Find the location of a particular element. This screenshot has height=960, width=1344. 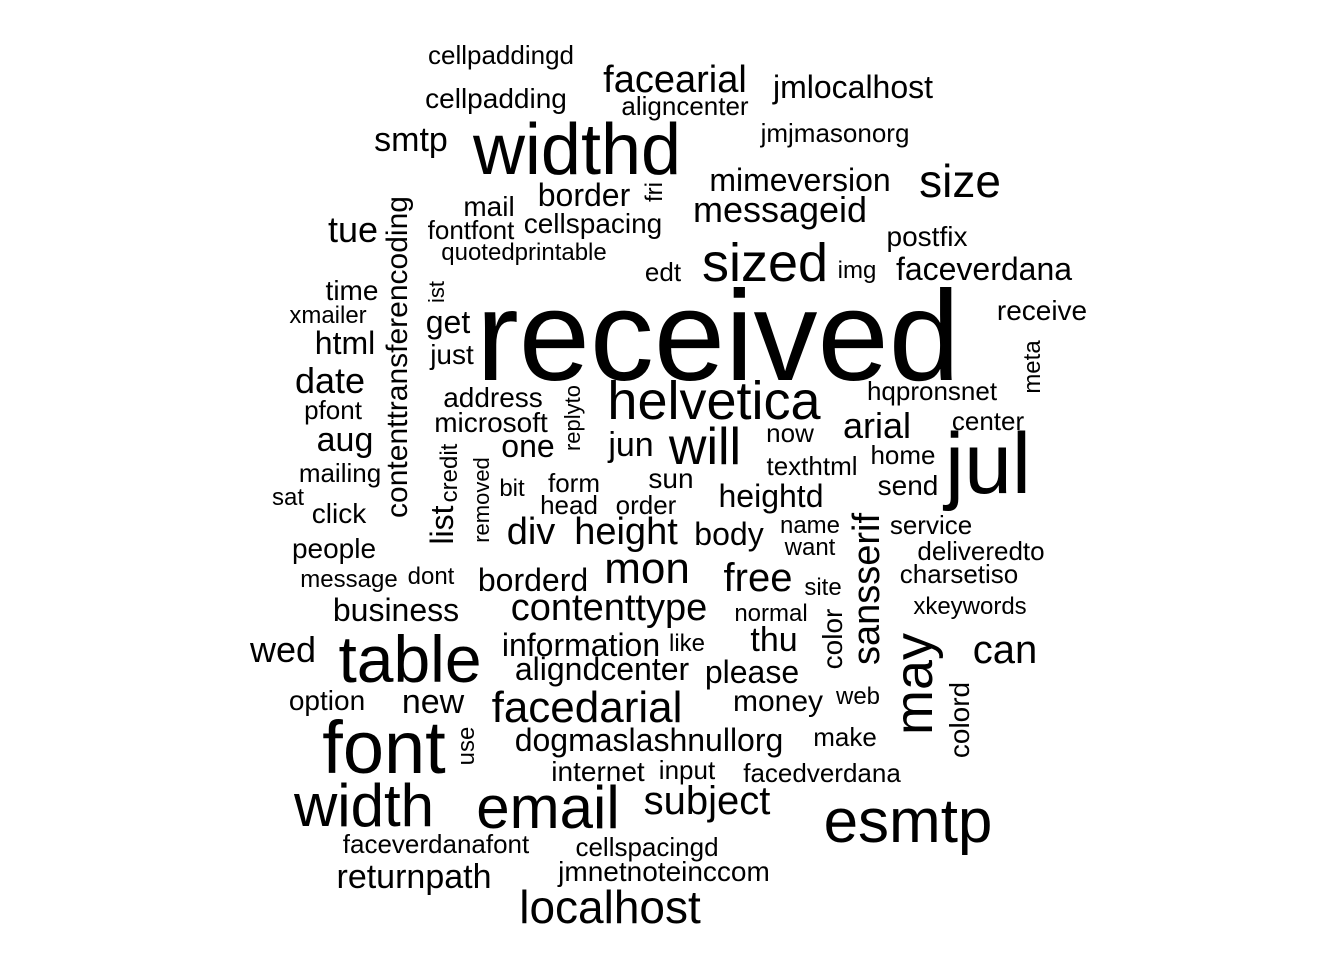

word-smtp: smtp is located at coordinates (411, 140).